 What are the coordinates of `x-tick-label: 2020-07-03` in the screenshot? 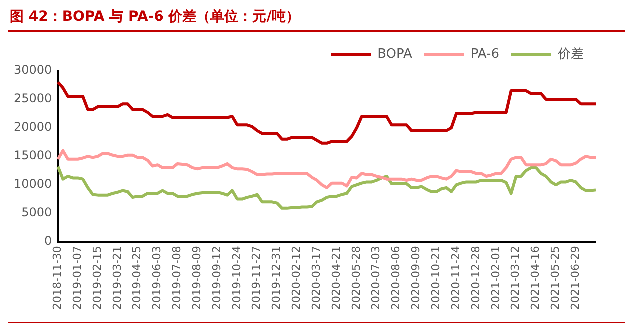 It's located at (376, 278).